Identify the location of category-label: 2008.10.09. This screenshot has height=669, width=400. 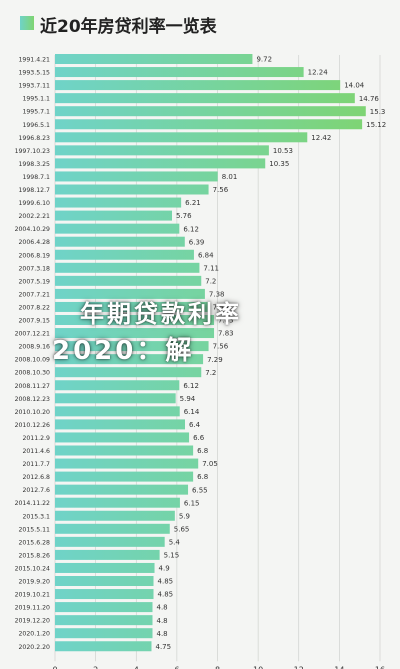
(32, 360).